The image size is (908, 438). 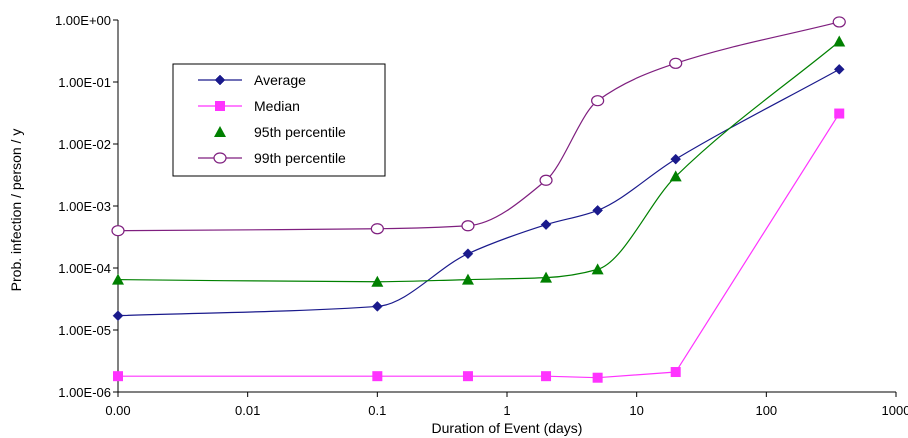 I want to click on legend-label: Average, so click(x=280, y=80).